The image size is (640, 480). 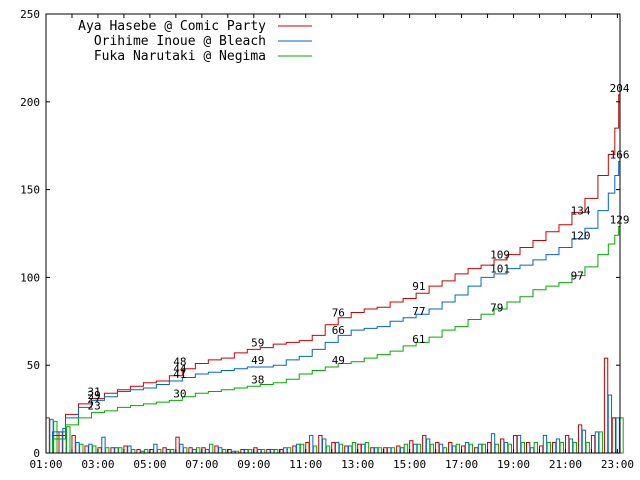 What do you see at coordinates (30, 277) in the screenshot?
I see `y-tick-label: 100` at bounding box center [30, 277].